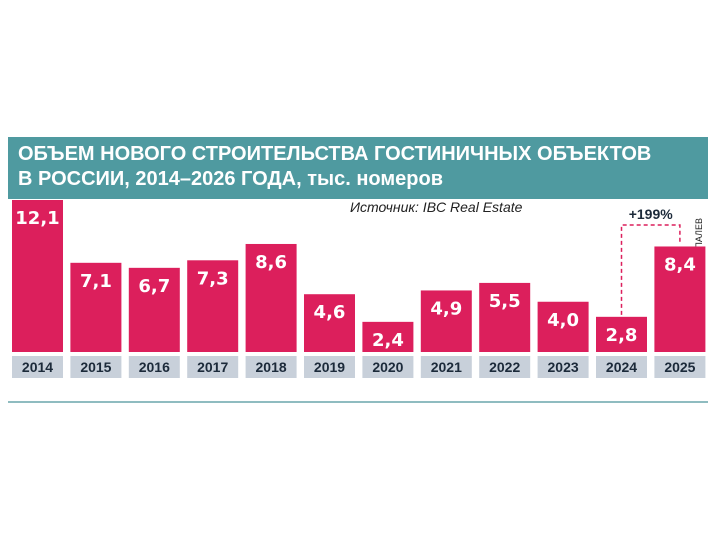 This screenshot has height=539, width=720. I want to click on year-strip-2015, so click(96, 367).